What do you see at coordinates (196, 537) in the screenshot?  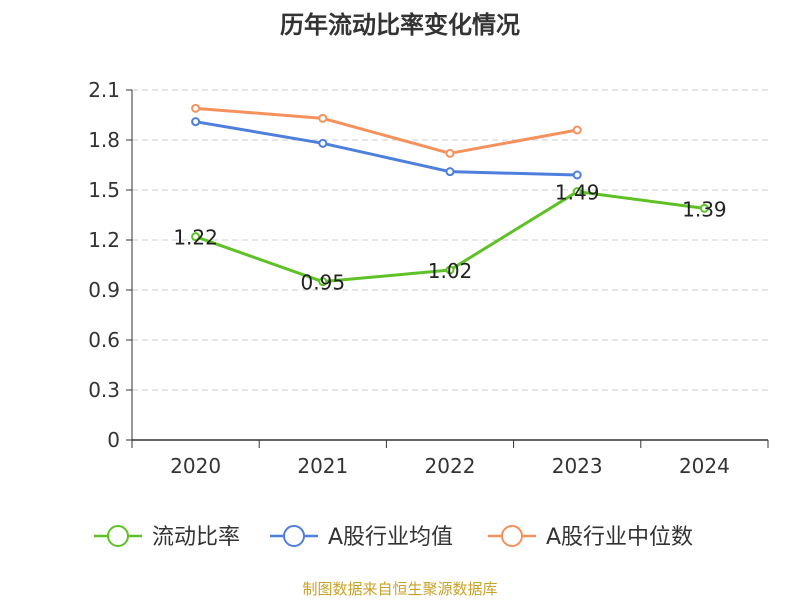 I see `legend-label: 流动比率` at bounding box center [196, 537].